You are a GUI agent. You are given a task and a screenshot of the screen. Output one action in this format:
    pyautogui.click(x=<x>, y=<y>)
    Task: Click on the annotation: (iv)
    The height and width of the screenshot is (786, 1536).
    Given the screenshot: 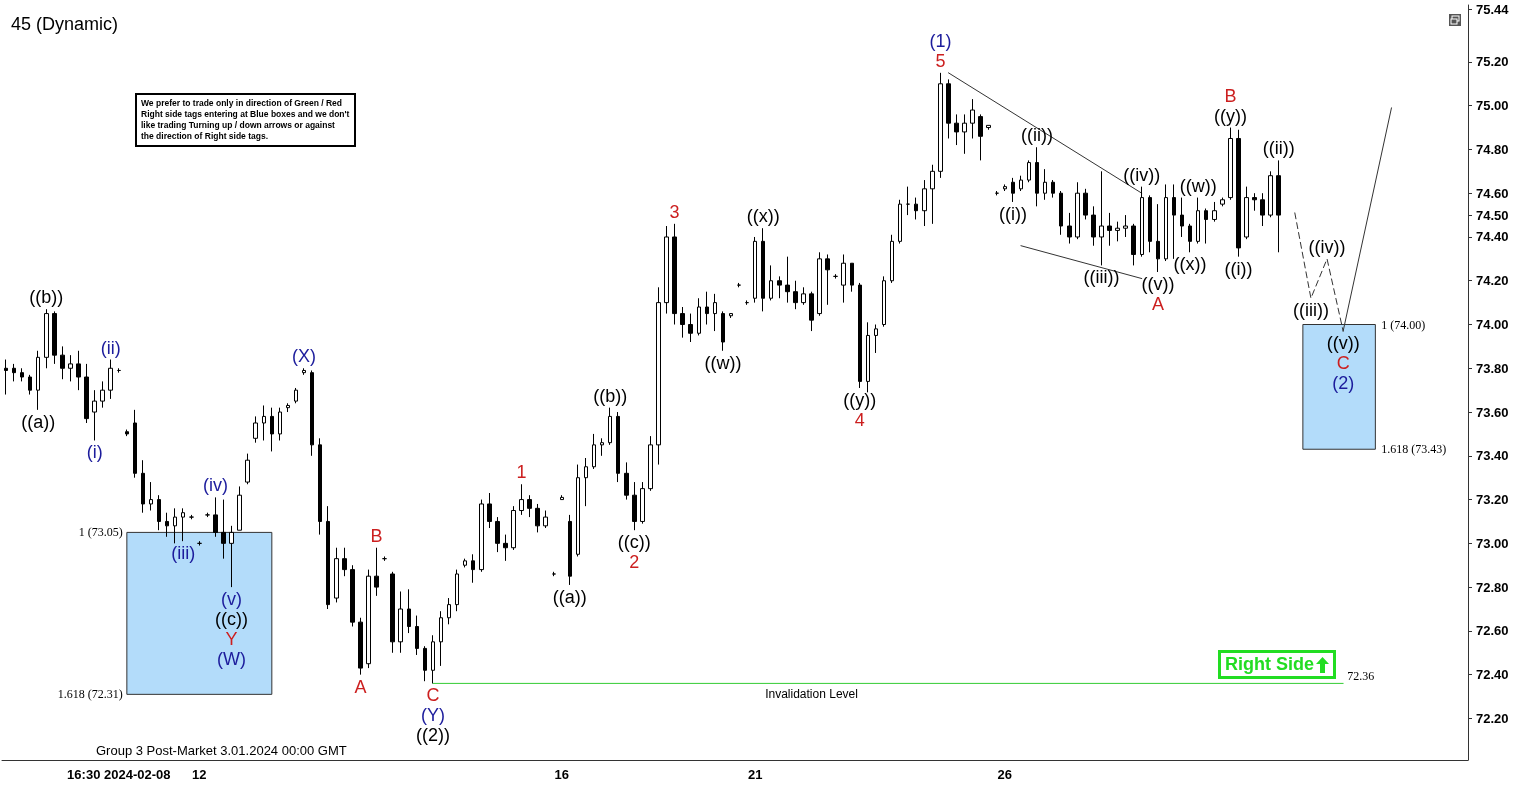 What is the action you would take?
    pyautogui.click(x=215, y=485)
    